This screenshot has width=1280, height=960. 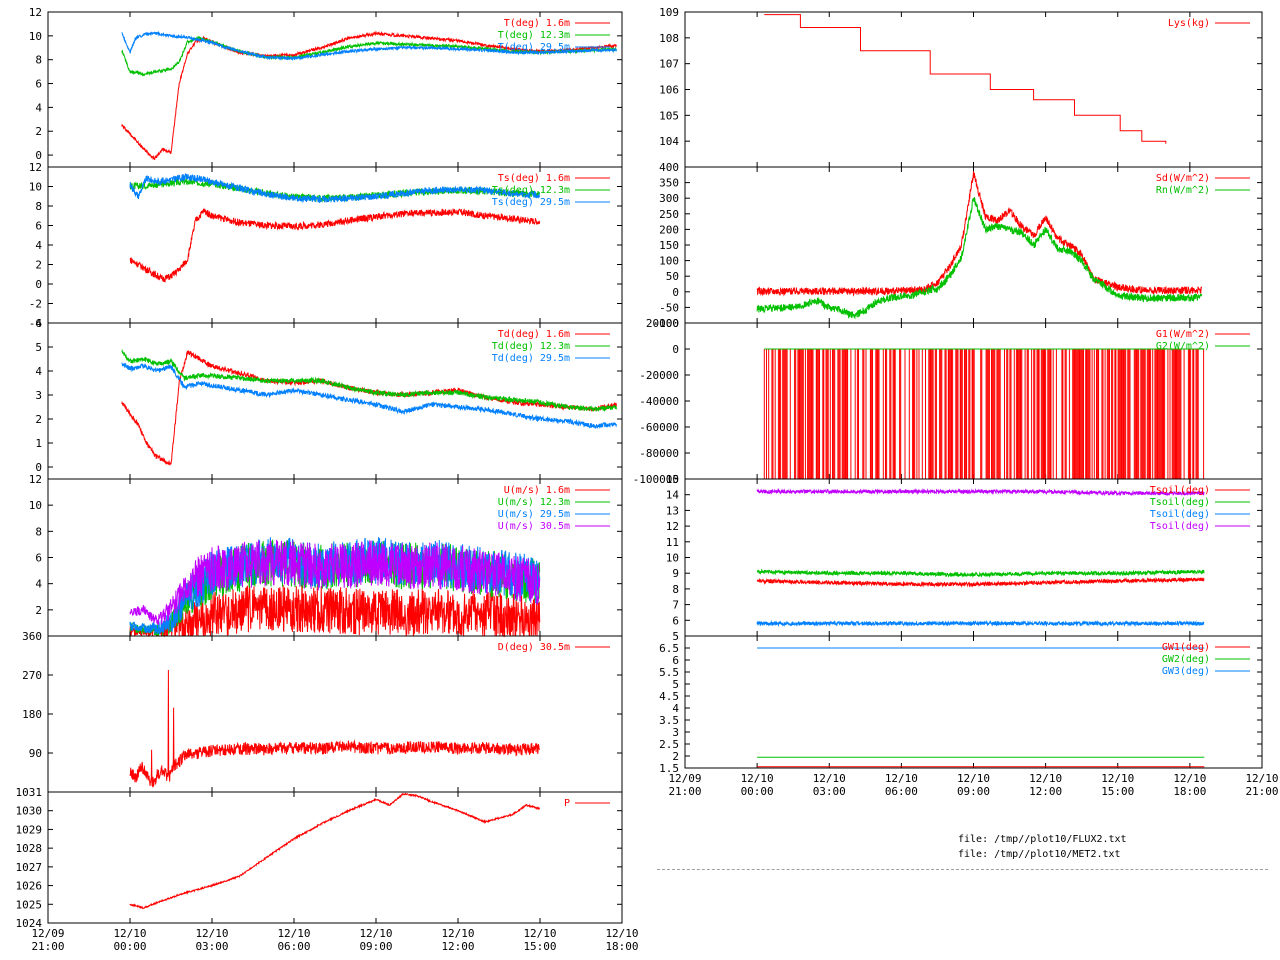 What do you see at coordinates (669, 90) in the screenshot?
I see `y-tick-label: 106` at bounding box center [669, 90].